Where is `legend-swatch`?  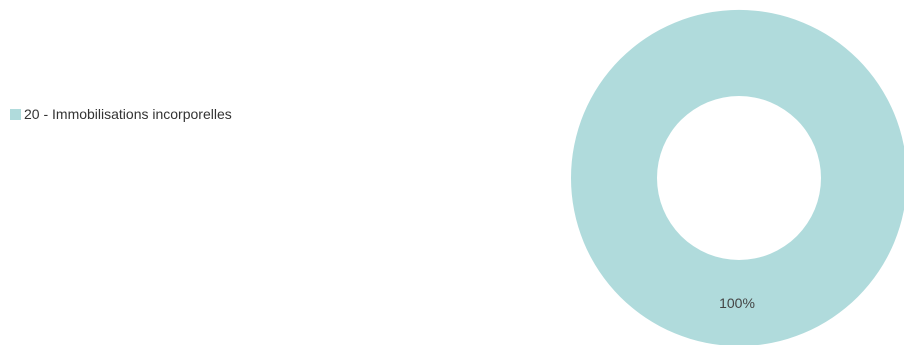
legend-swatch is located at coordinates (15, 114).